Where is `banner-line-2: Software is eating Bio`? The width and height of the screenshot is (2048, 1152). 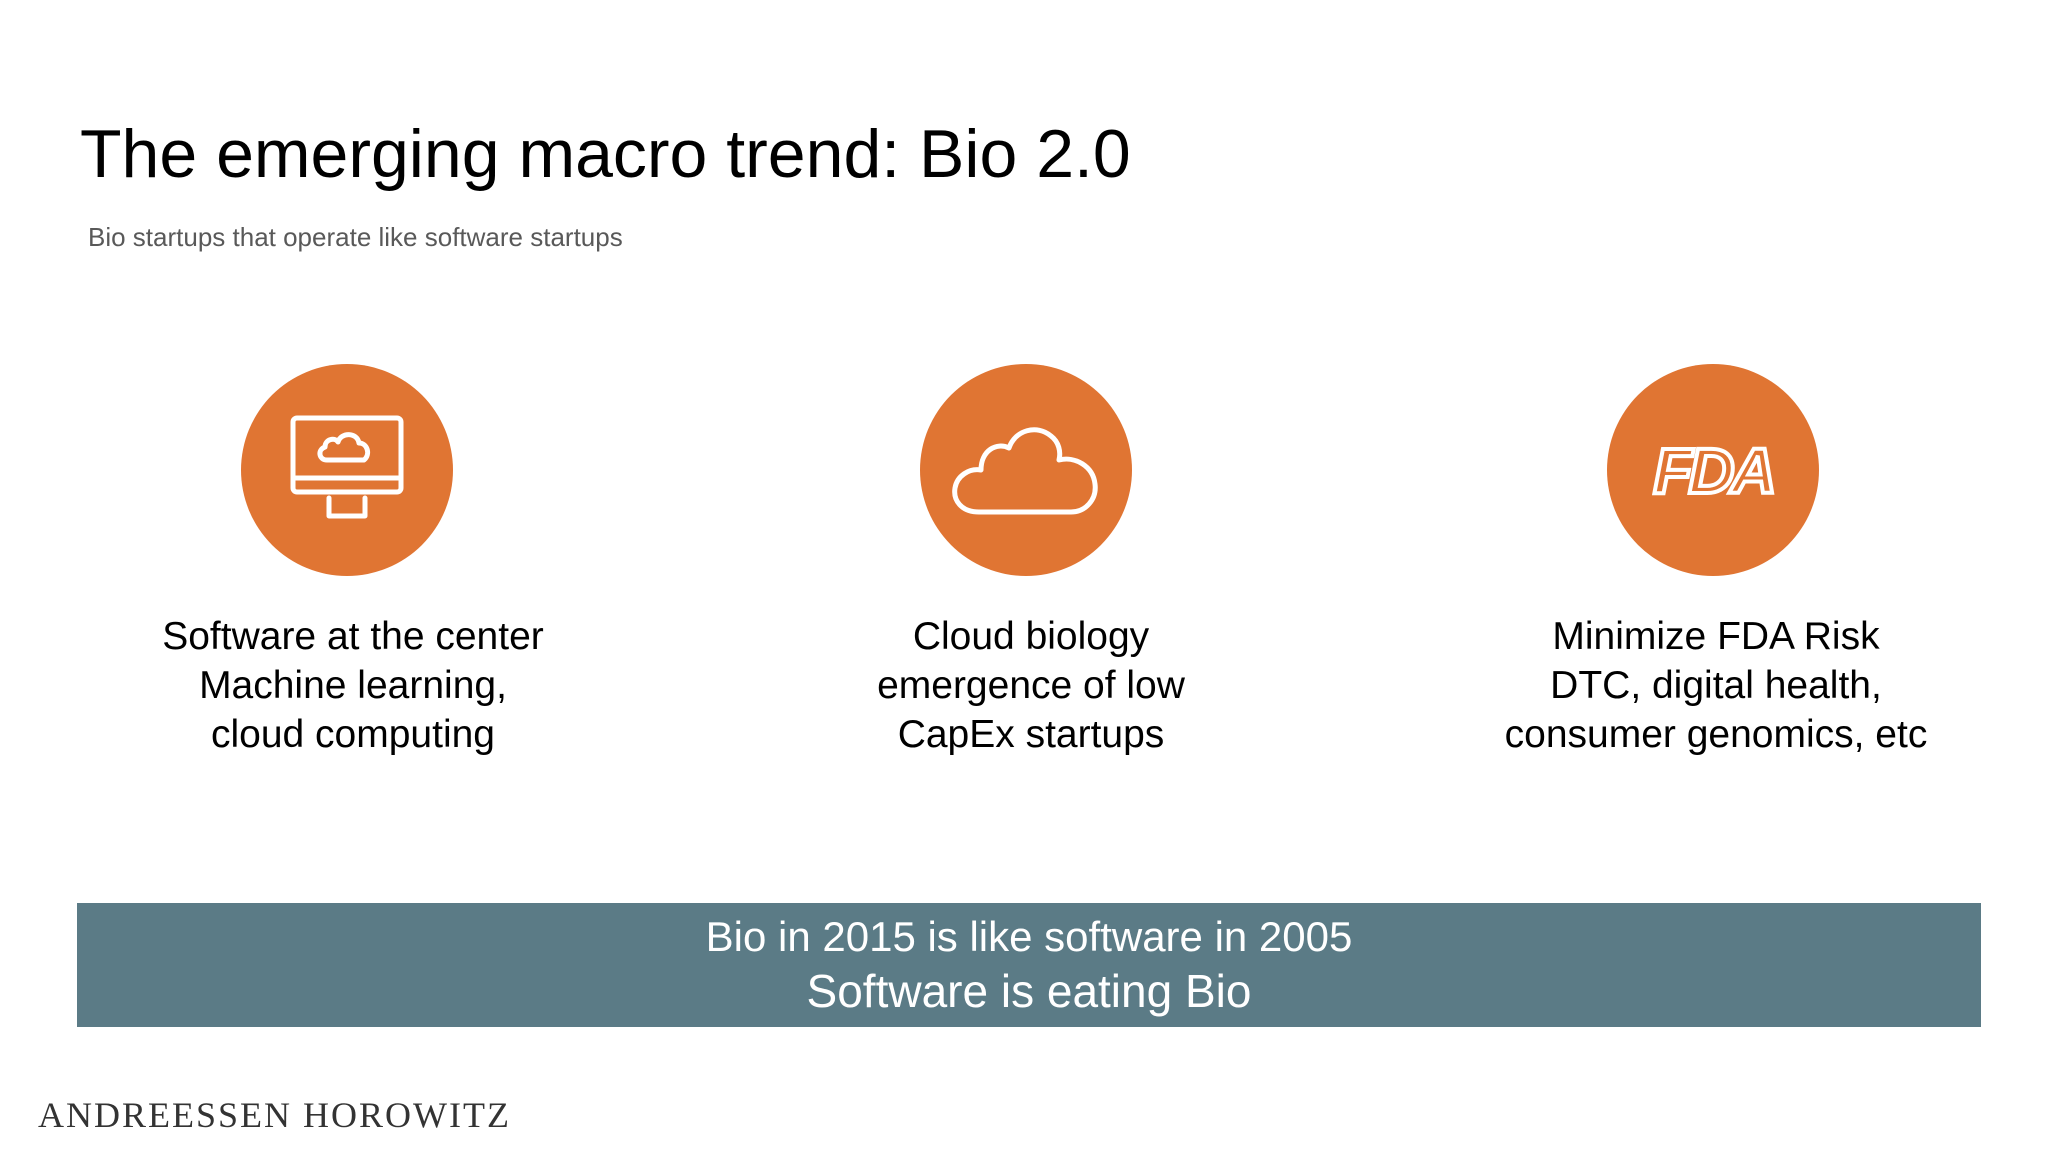 banner-line-2: Software is eating Bio is located at coordinates (1029, 991).